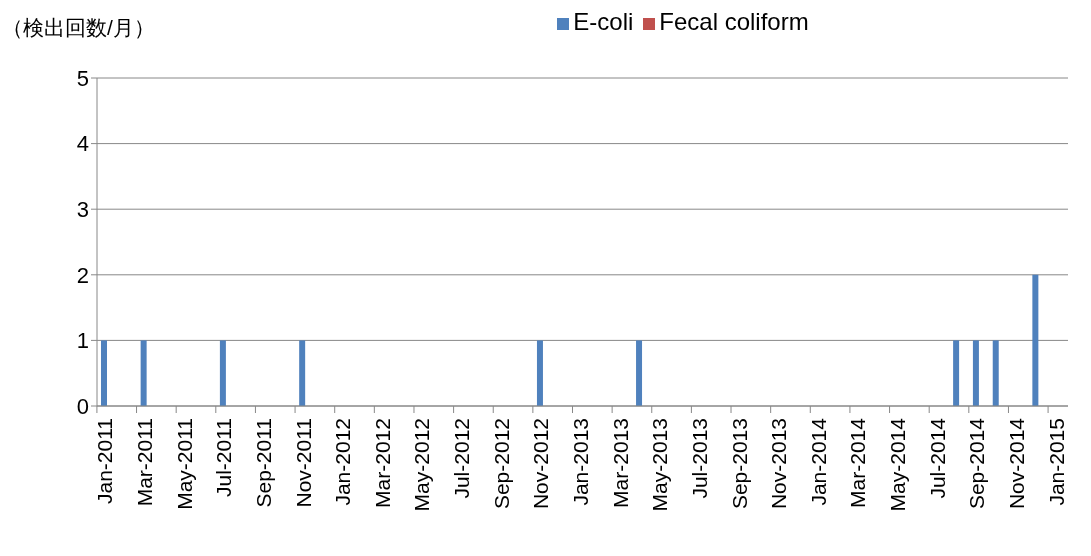 This screenshot has width=1091, height=556. I want to click on legend-label: Fecal coliform, so click(734, 21).